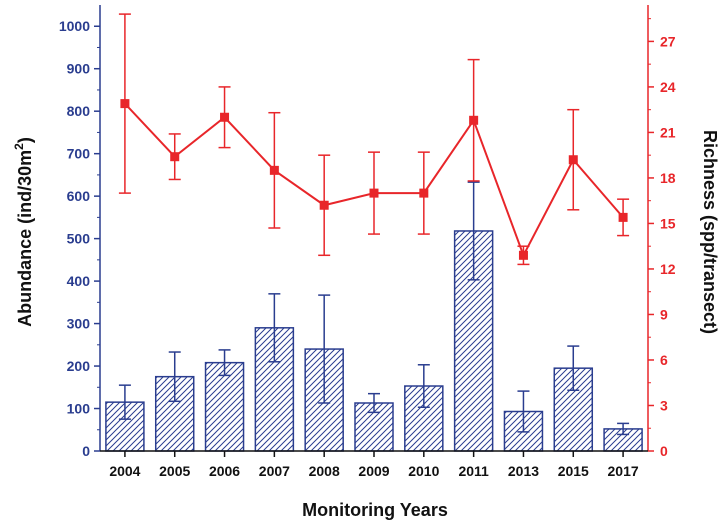 Image resolution: width=719 pixels, height=525 pixels. What do you see at coordinates (86, 451) in the screenshot?
I see `y-tick-label: 0` at bounding box center [86, 451].